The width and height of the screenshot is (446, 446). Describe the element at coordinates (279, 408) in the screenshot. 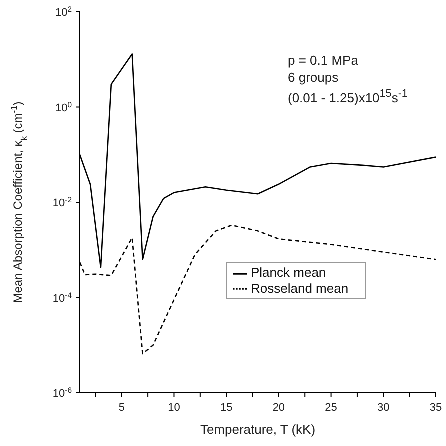

I see `x-tick-label: 20` at that location.